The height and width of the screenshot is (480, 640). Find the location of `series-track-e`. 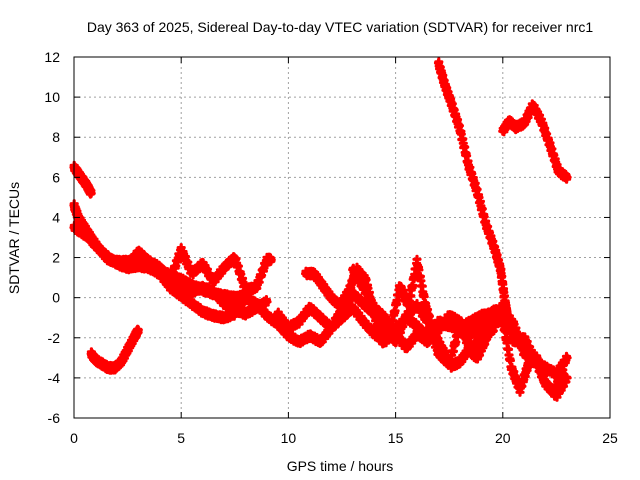

series-track-e is located at coordinates (199, 270).